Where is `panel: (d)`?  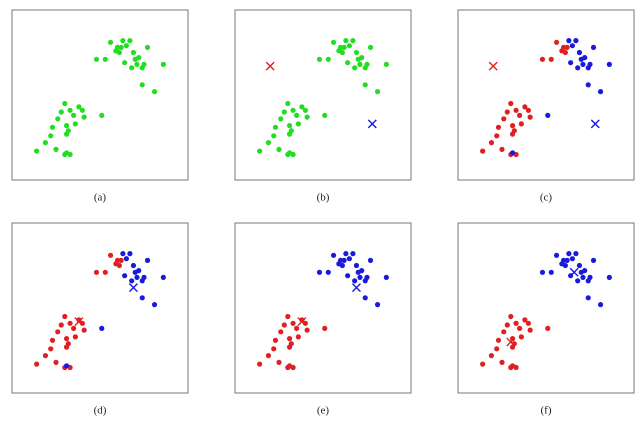
panel: (d) is located at coordinates (100, 319).